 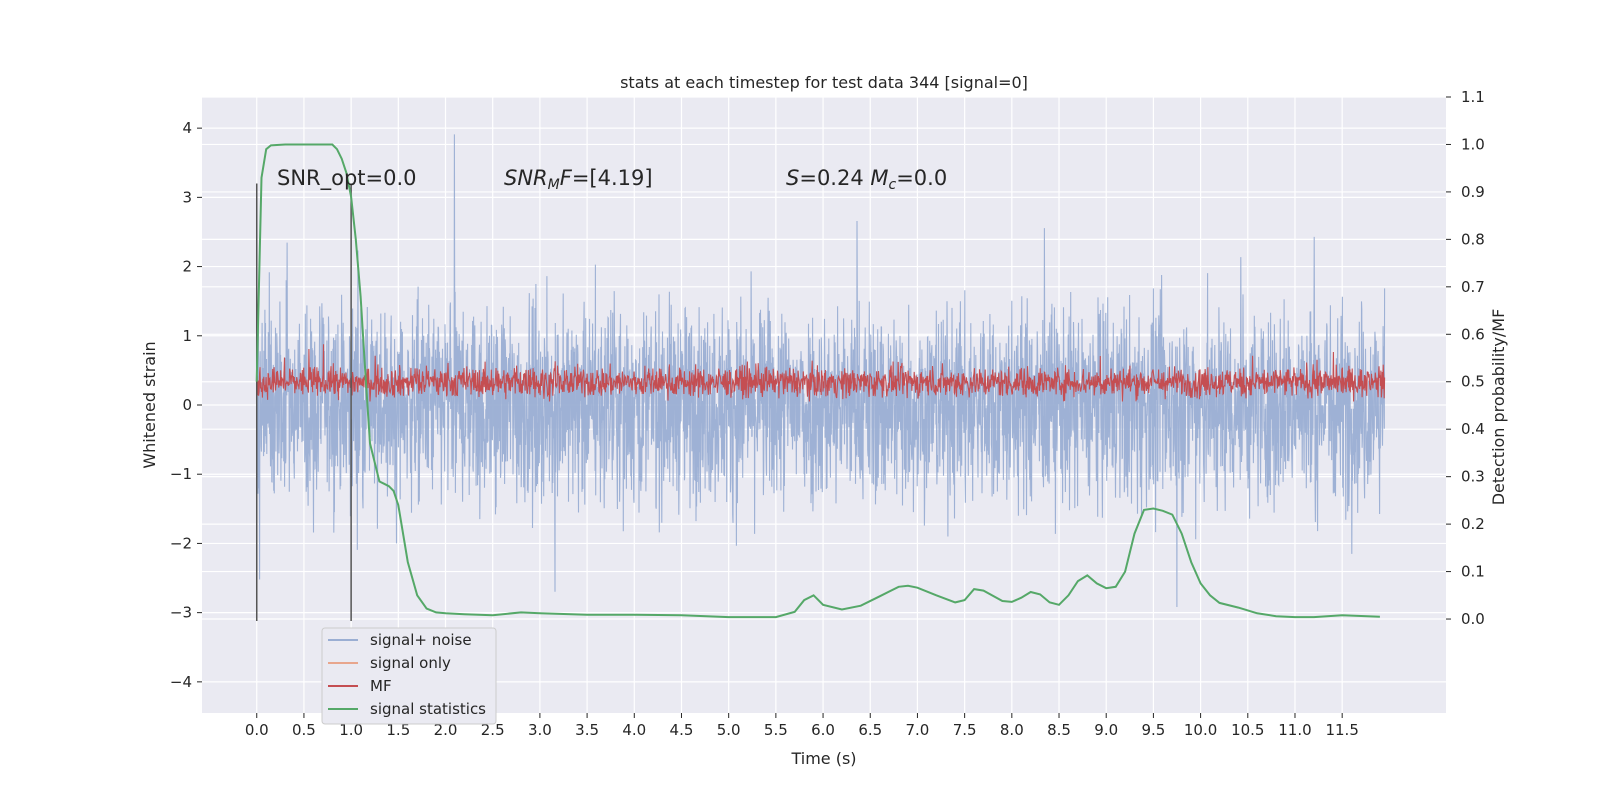 What do you see at coordinates (1473, 524) in the screenshot?
I see `y2-tick-label: 0.2` at bounding box center [1473, 524].